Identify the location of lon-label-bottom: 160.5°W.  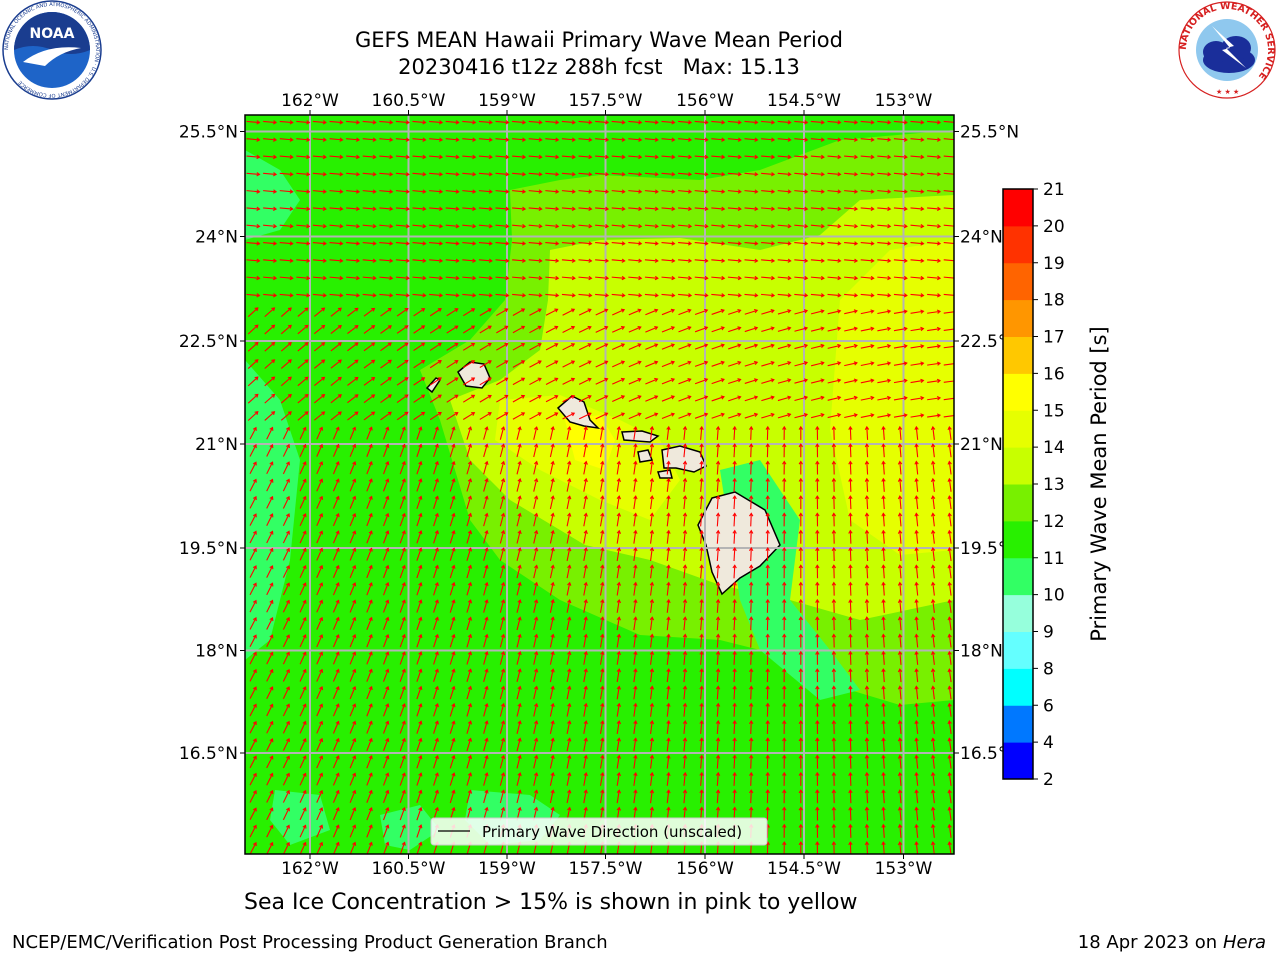
(409, 869).